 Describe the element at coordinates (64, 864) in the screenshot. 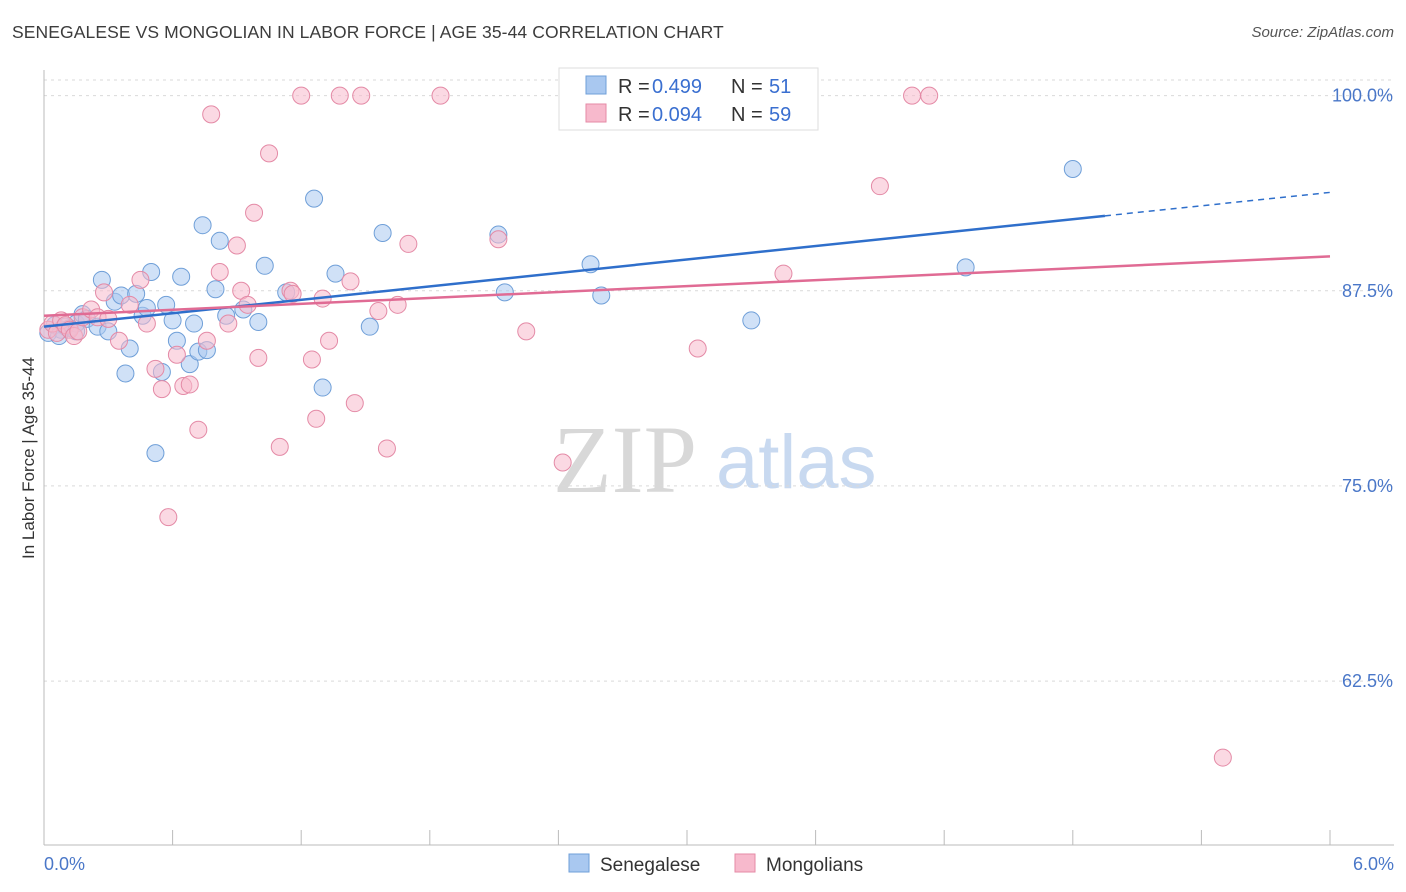

I see `x-tick-label-min: 0.0%` at that location.